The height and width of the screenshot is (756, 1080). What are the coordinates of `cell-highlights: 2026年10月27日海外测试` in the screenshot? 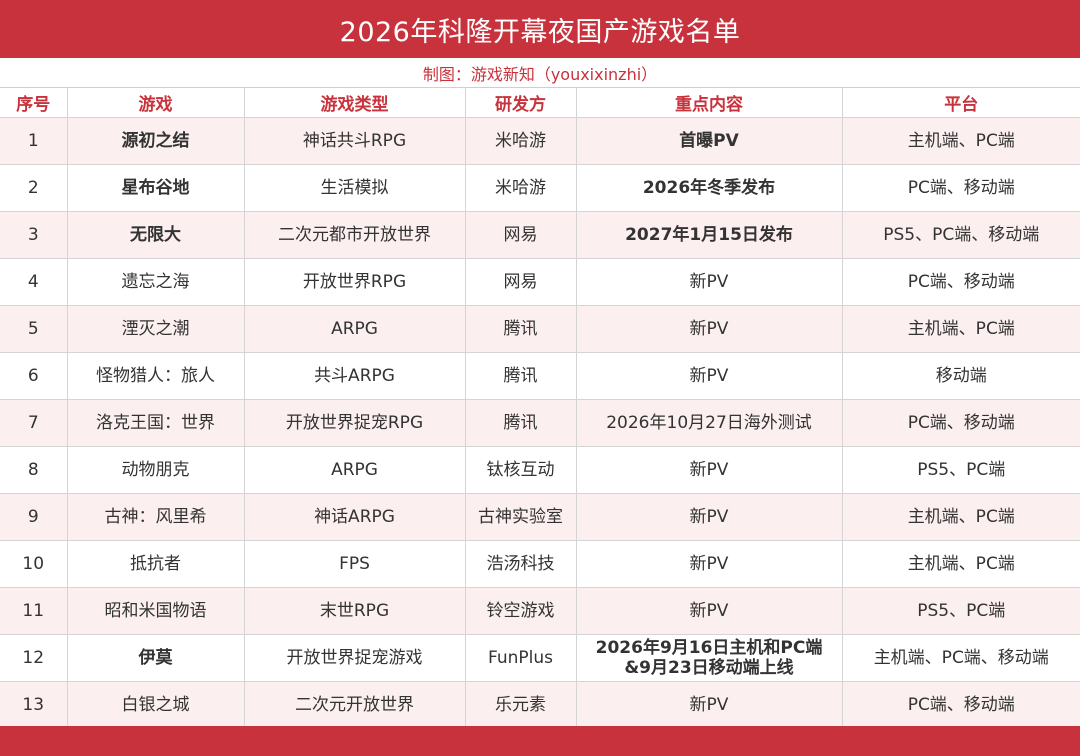 It's located at (709, 423).